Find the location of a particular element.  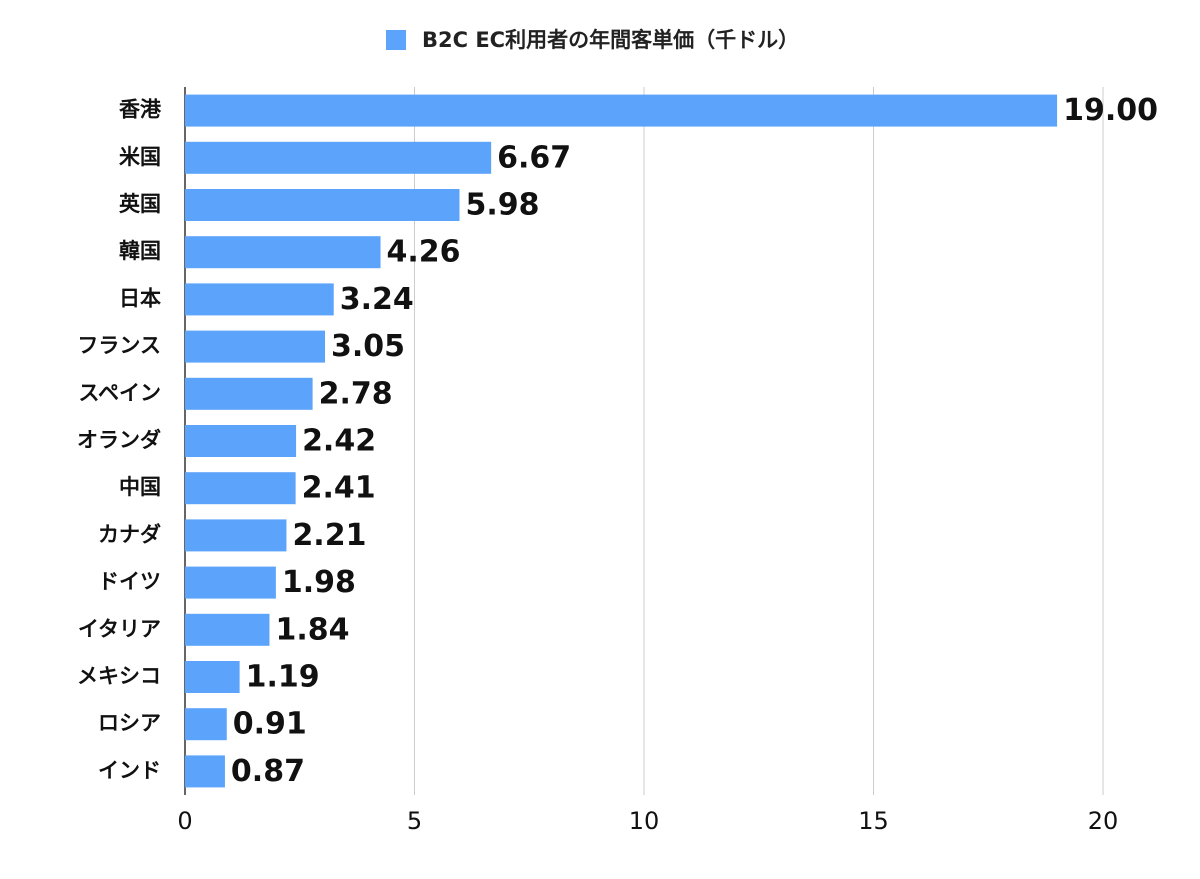

legend-swatch is located at coordinates (396, 40).